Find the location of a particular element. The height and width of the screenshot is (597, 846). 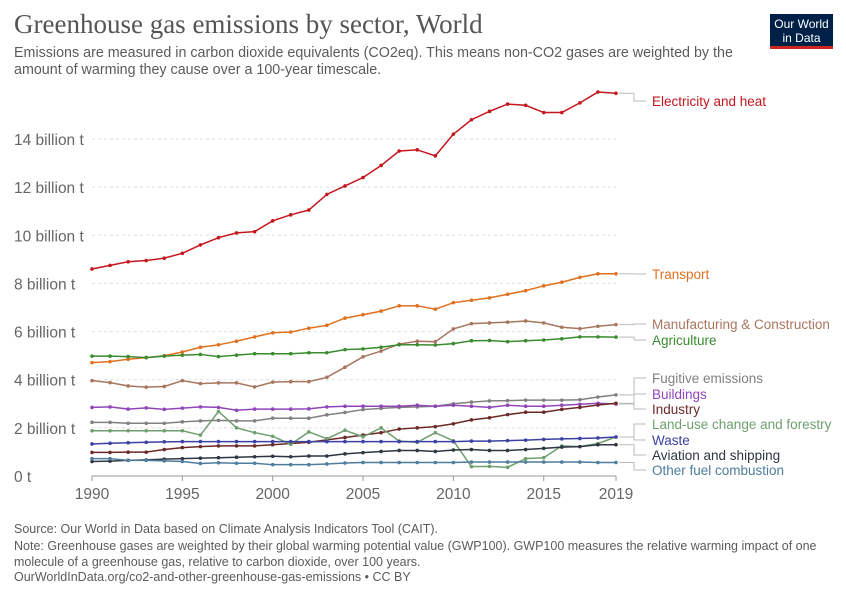

series-line-agriculture is located at coordinates (354, 347).